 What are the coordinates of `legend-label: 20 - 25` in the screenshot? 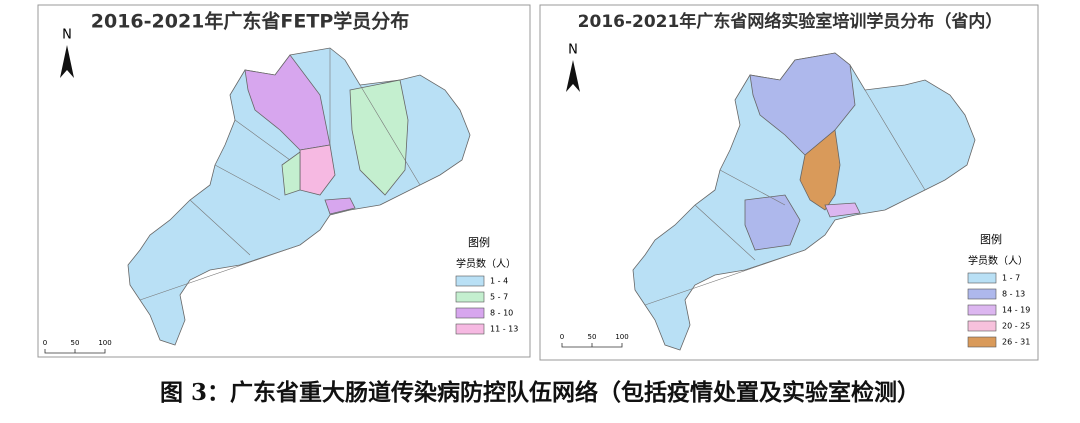 It's located at (1016, 326).